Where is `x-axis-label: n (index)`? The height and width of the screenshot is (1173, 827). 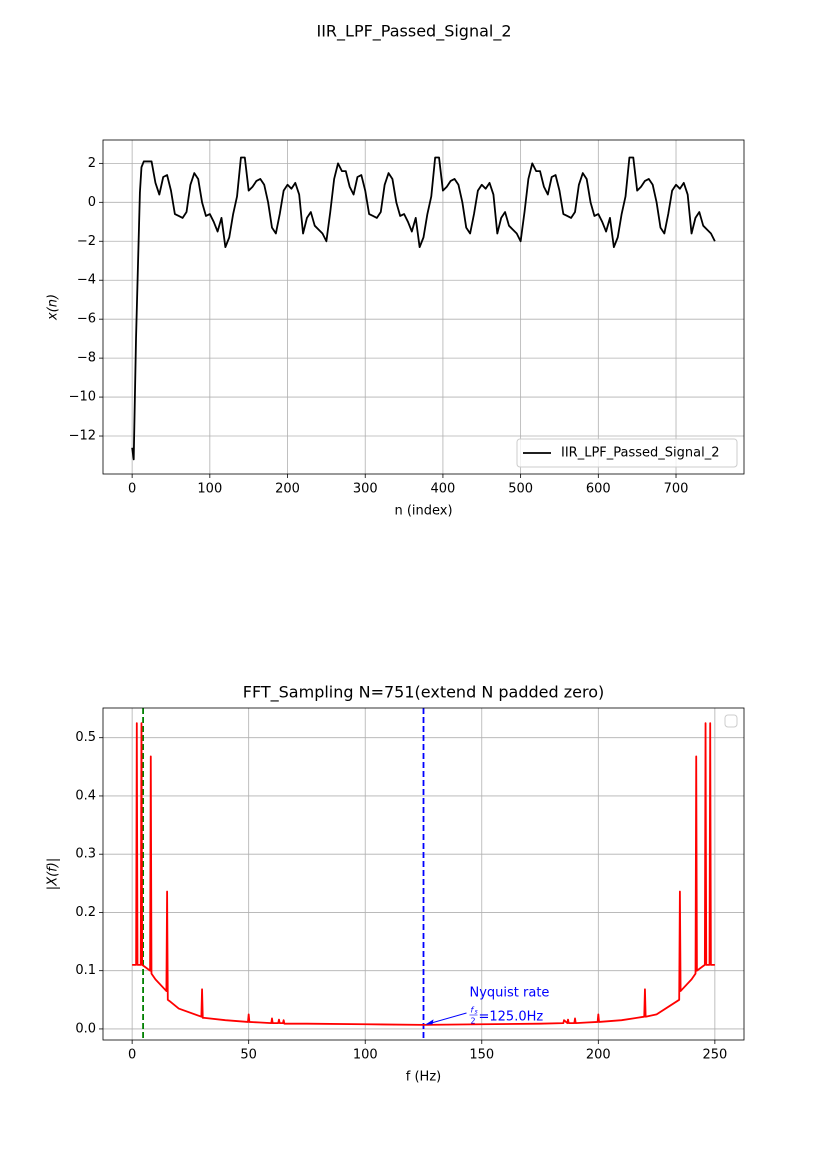 x-axis-label: n (index) is located at coordinates (423, 511).